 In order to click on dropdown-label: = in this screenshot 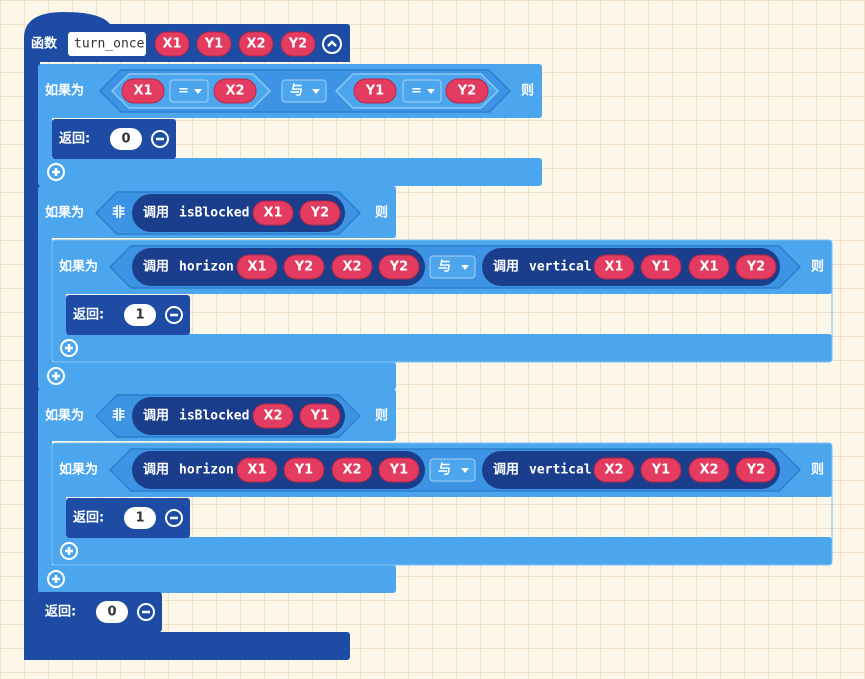, I will do `click(183, 91)`.